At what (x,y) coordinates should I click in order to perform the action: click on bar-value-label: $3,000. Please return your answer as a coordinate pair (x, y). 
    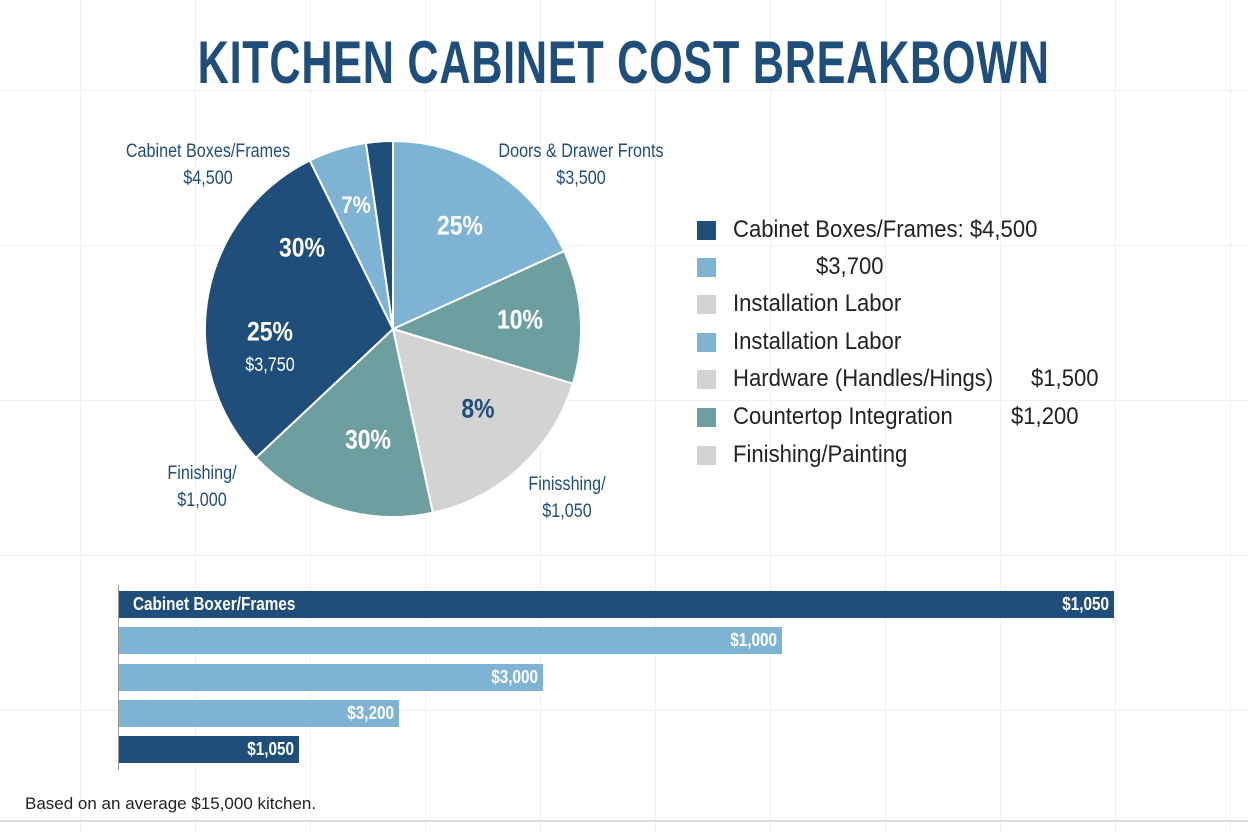
    Looking at the image, I should click on (514, 676).